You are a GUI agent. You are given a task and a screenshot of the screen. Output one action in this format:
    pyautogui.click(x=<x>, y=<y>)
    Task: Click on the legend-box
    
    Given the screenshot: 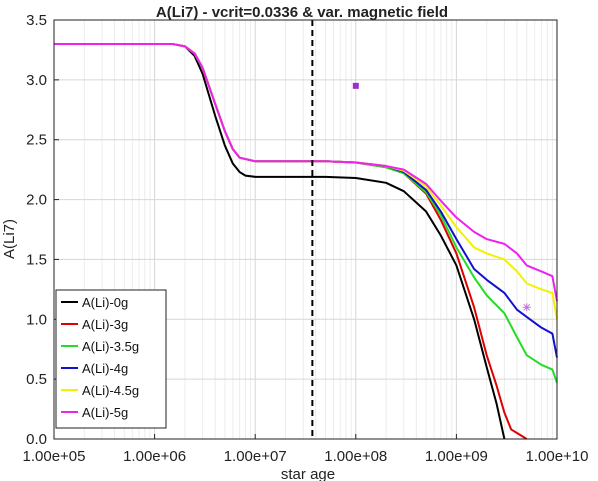 What is the action you would take?
    pyautogui.click(x=111, y=359)
    